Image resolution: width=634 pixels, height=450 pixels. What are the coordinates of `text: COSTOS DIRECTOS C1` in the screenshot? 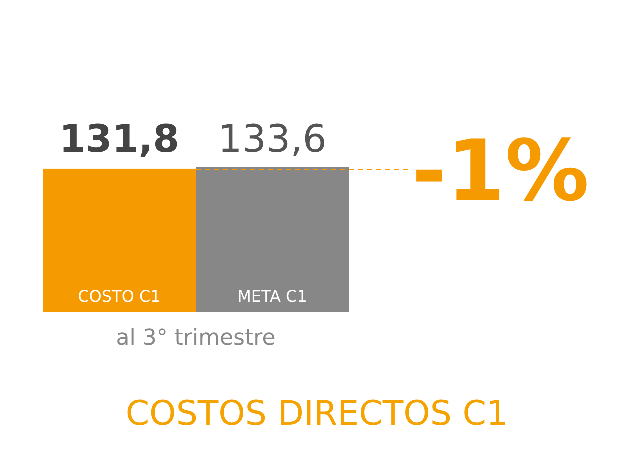 It's located at (317, 414).